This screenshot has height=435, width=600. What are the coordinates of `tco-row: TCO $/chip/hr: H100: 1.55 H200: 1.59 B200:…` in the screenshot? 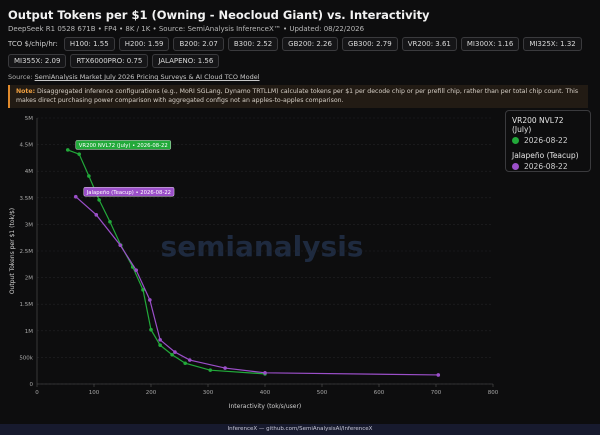 It's located at (298, 52).